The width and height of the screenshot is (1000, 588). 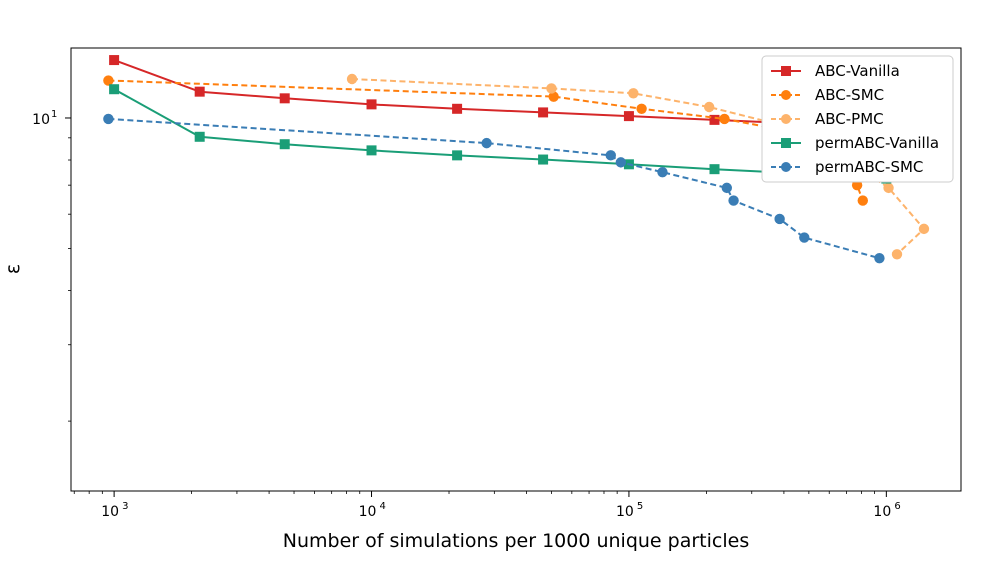 What do you see at coordinates (13, 269) in the screenshot?
I see `y-axis-label: ε` at bounding box center [13, 269].